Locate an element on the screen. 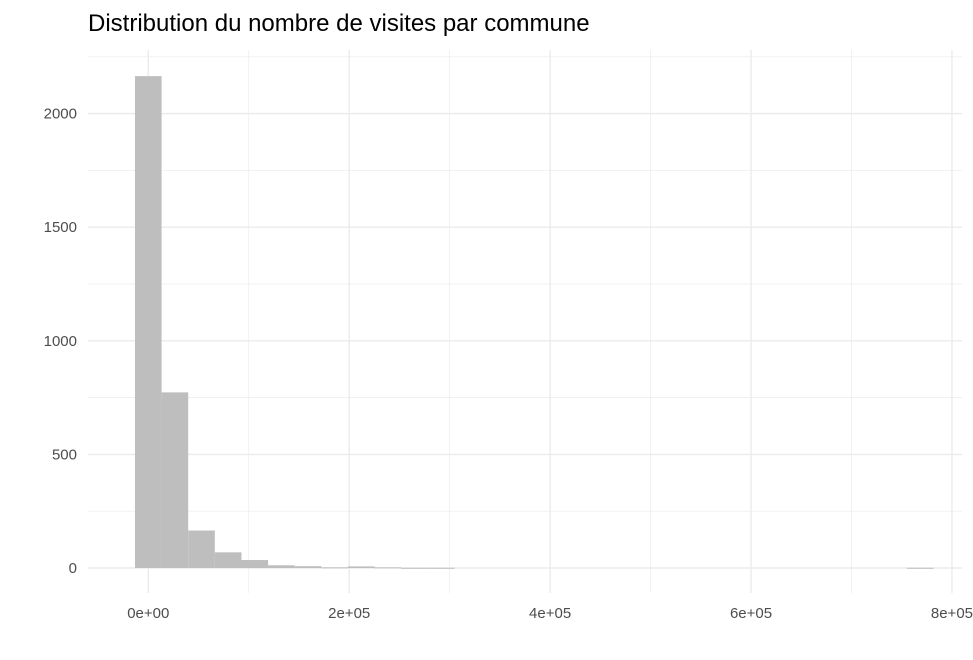 The image size is (973, 660). x-tick-label: 4e+05 is located at coordinates (550, 613).